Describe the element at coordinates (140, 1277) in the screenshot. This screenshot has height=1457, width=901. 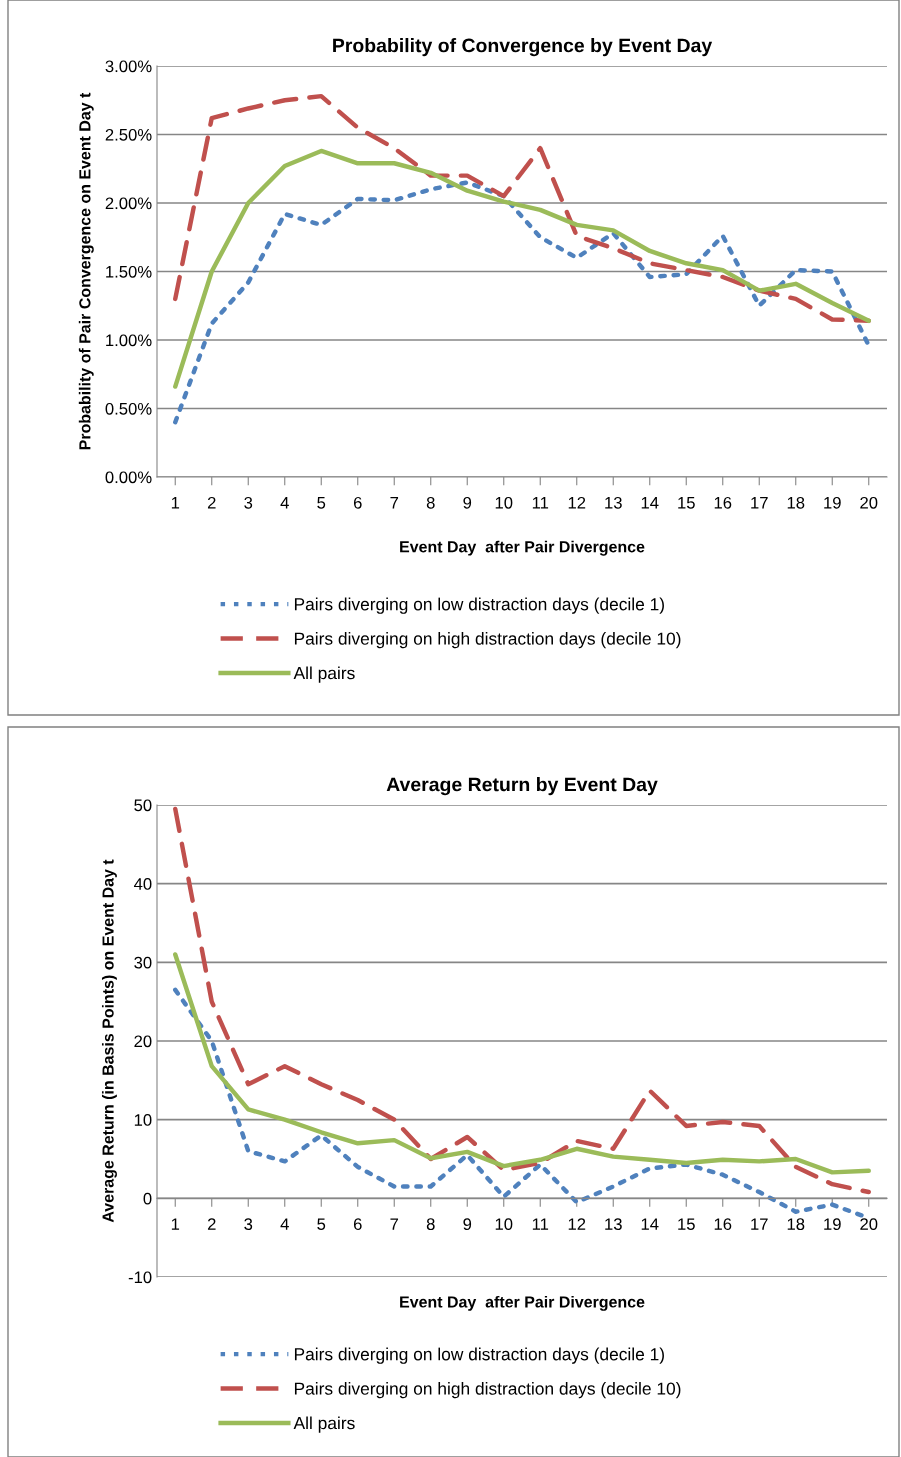
I see `y-tick-label: -10` at that location.